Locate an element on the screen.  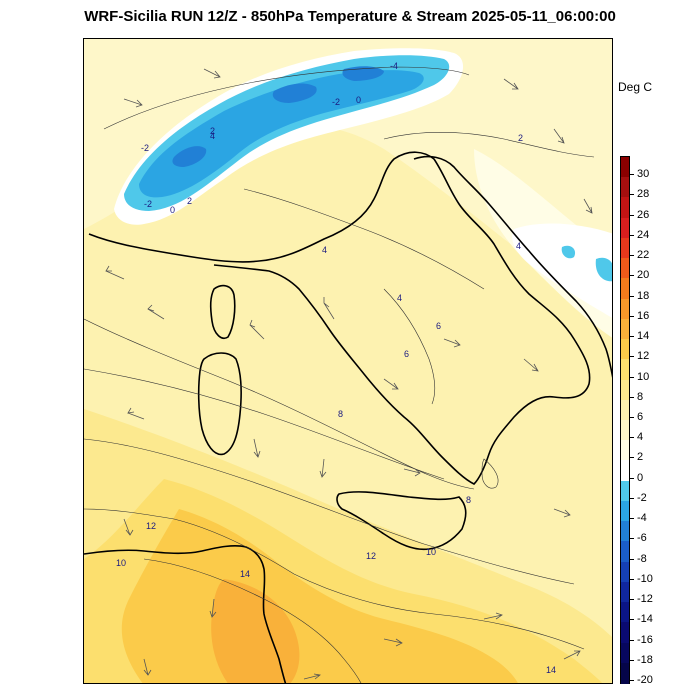
contour-label: 14 is located at coordinates (551, 670).